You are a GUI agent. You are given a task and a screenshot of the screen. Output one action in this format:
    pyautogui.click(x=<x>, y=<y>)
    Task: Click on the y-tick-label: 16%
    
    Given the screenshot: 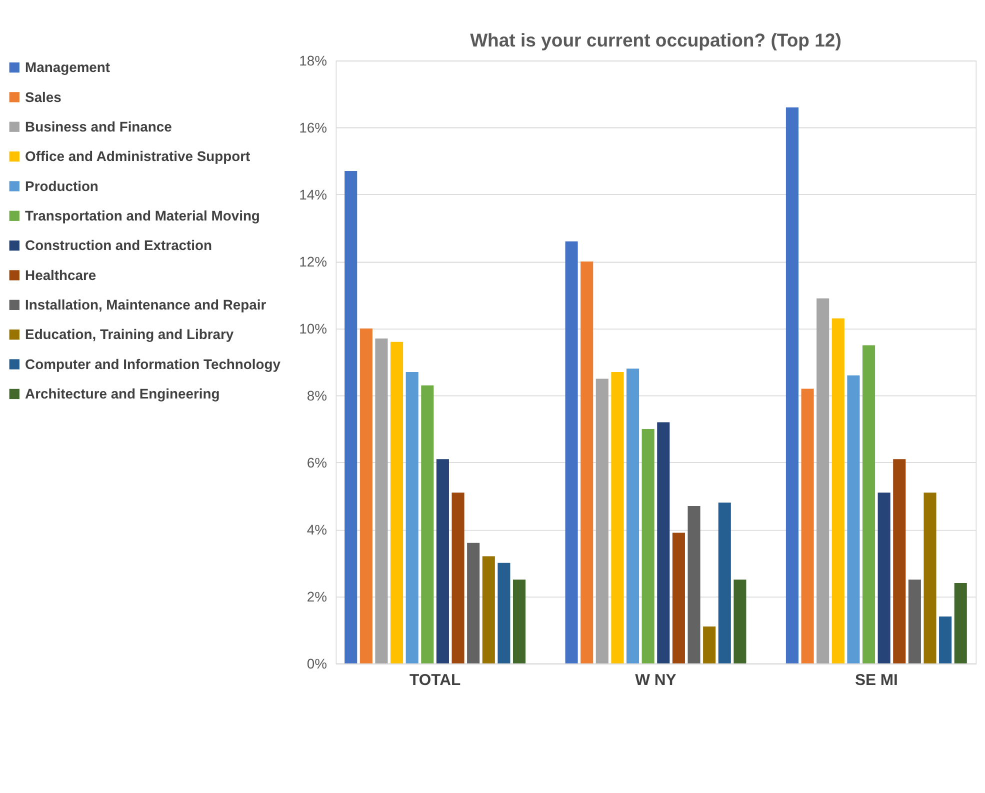 What is the action you would take?
    pyautogui.click(x=313, y=128)
    